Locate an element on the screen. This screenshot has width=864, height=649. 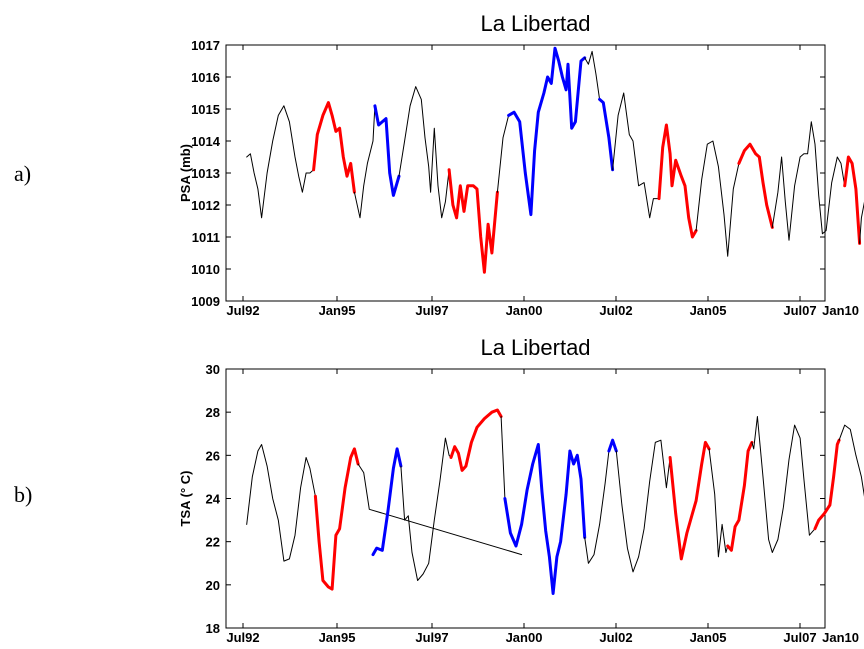
y-tick-label: 1012 is located at coordinates (205, 205).